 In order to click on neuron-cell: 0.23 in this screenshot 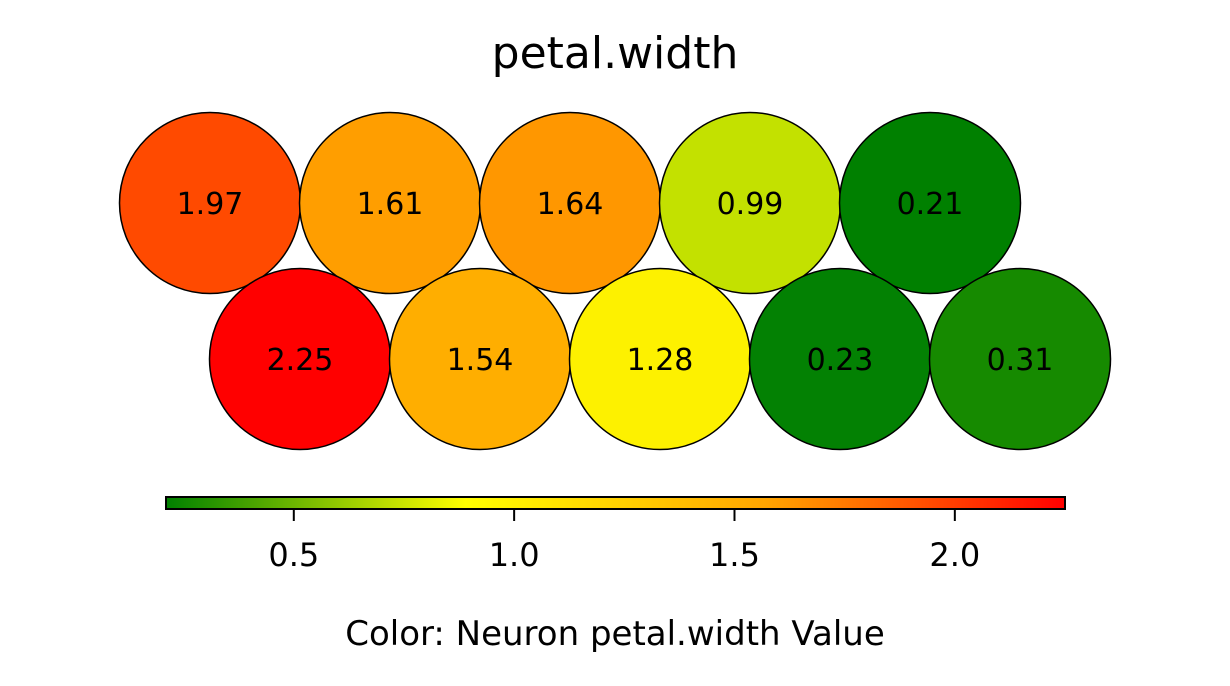, I will do `click(840, 359)`.